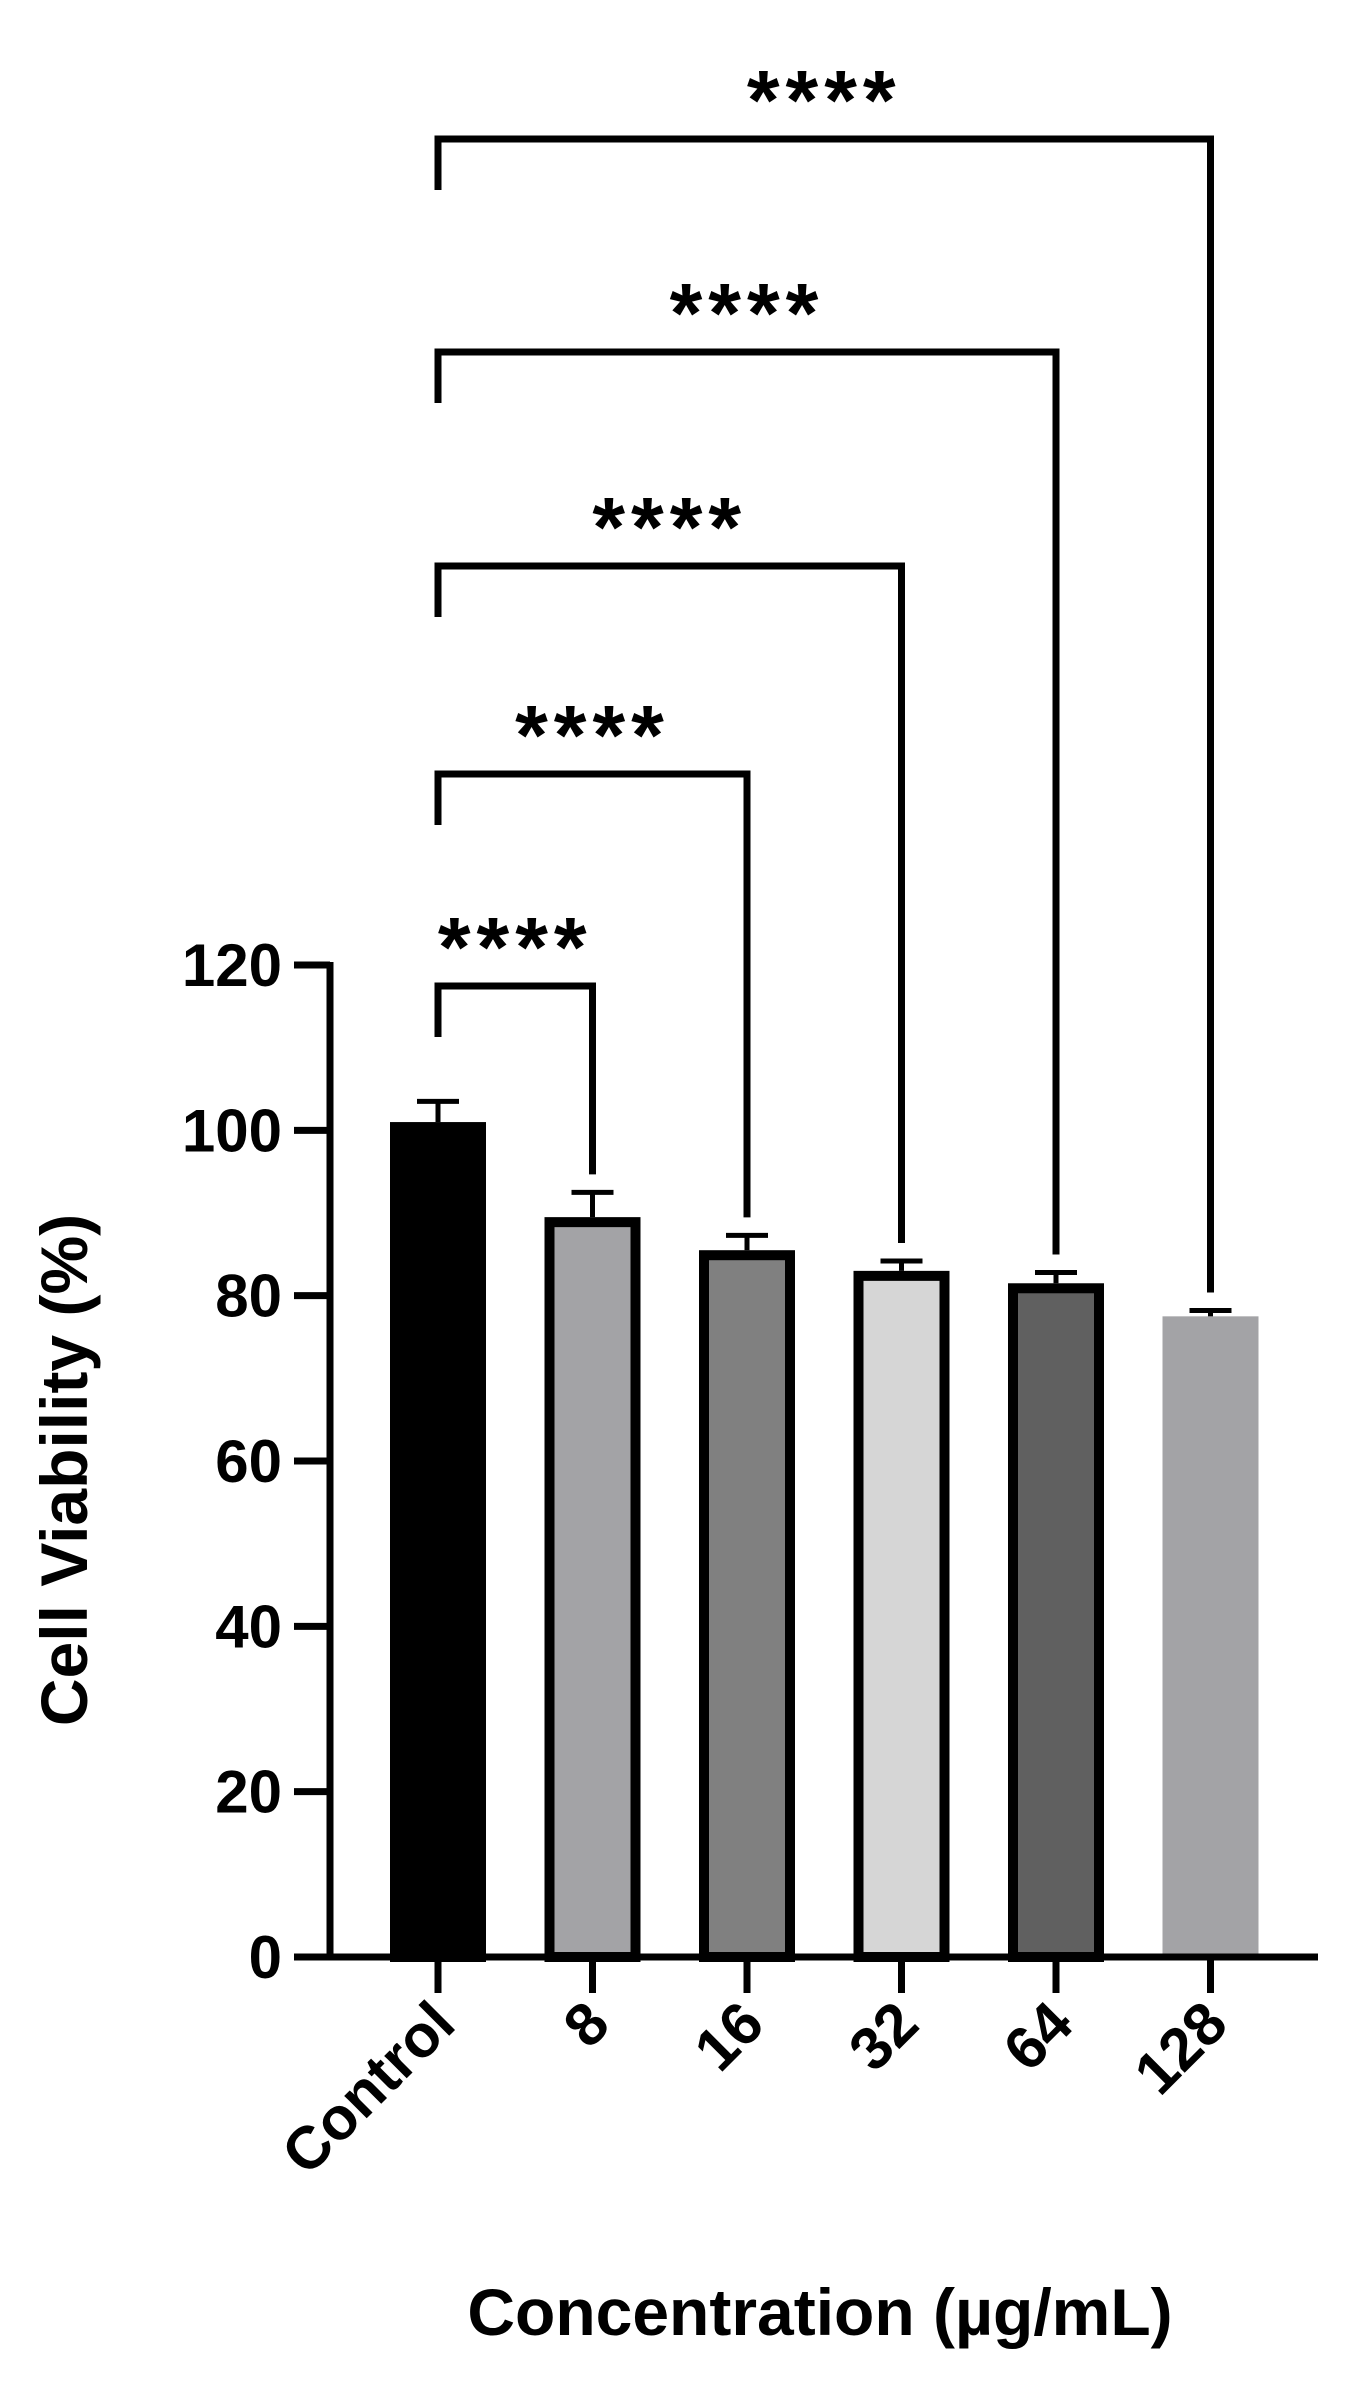  Describe the element at coordinates (232, 965) in the screenshot. I see `y-tick-label: 120` at that location.